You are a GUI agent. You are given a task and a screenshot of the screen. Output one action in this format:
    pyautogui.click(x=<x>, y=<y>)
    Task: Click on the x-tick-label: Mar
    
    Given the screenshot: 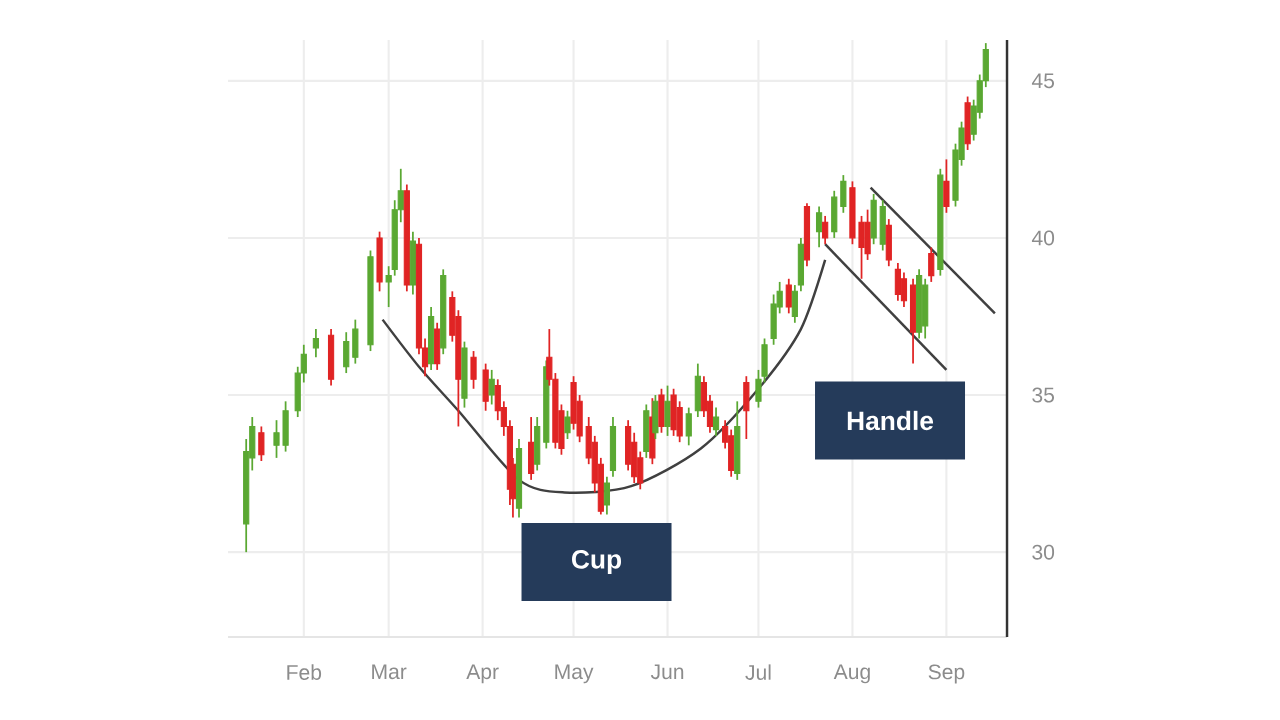 What is the action you would take?
    pyautogui.click(x=389, y=672)
    